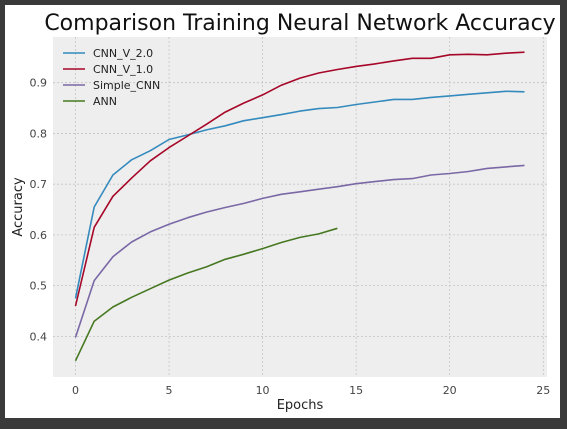 The width and height of the screenshot is (567, 429). What do you see at coordinates (311, 390) in the screenshot?
I see `x-tick-labels: 0 5 10 15 20 25` at bounding box center [311, 390].